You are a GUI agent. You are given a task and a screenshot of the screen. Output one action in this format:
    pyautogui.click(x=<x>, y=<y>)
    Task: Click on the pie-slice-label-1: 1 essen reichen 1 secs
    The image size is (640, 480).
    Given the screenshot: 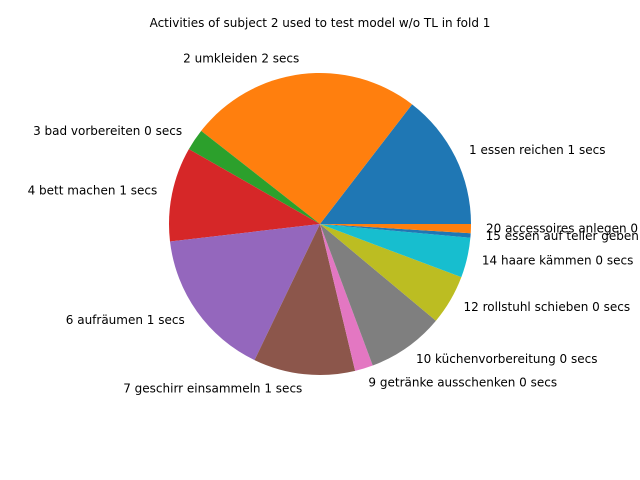 What is the action you would take?
    pyautogui.click(x=537, y=150)
    